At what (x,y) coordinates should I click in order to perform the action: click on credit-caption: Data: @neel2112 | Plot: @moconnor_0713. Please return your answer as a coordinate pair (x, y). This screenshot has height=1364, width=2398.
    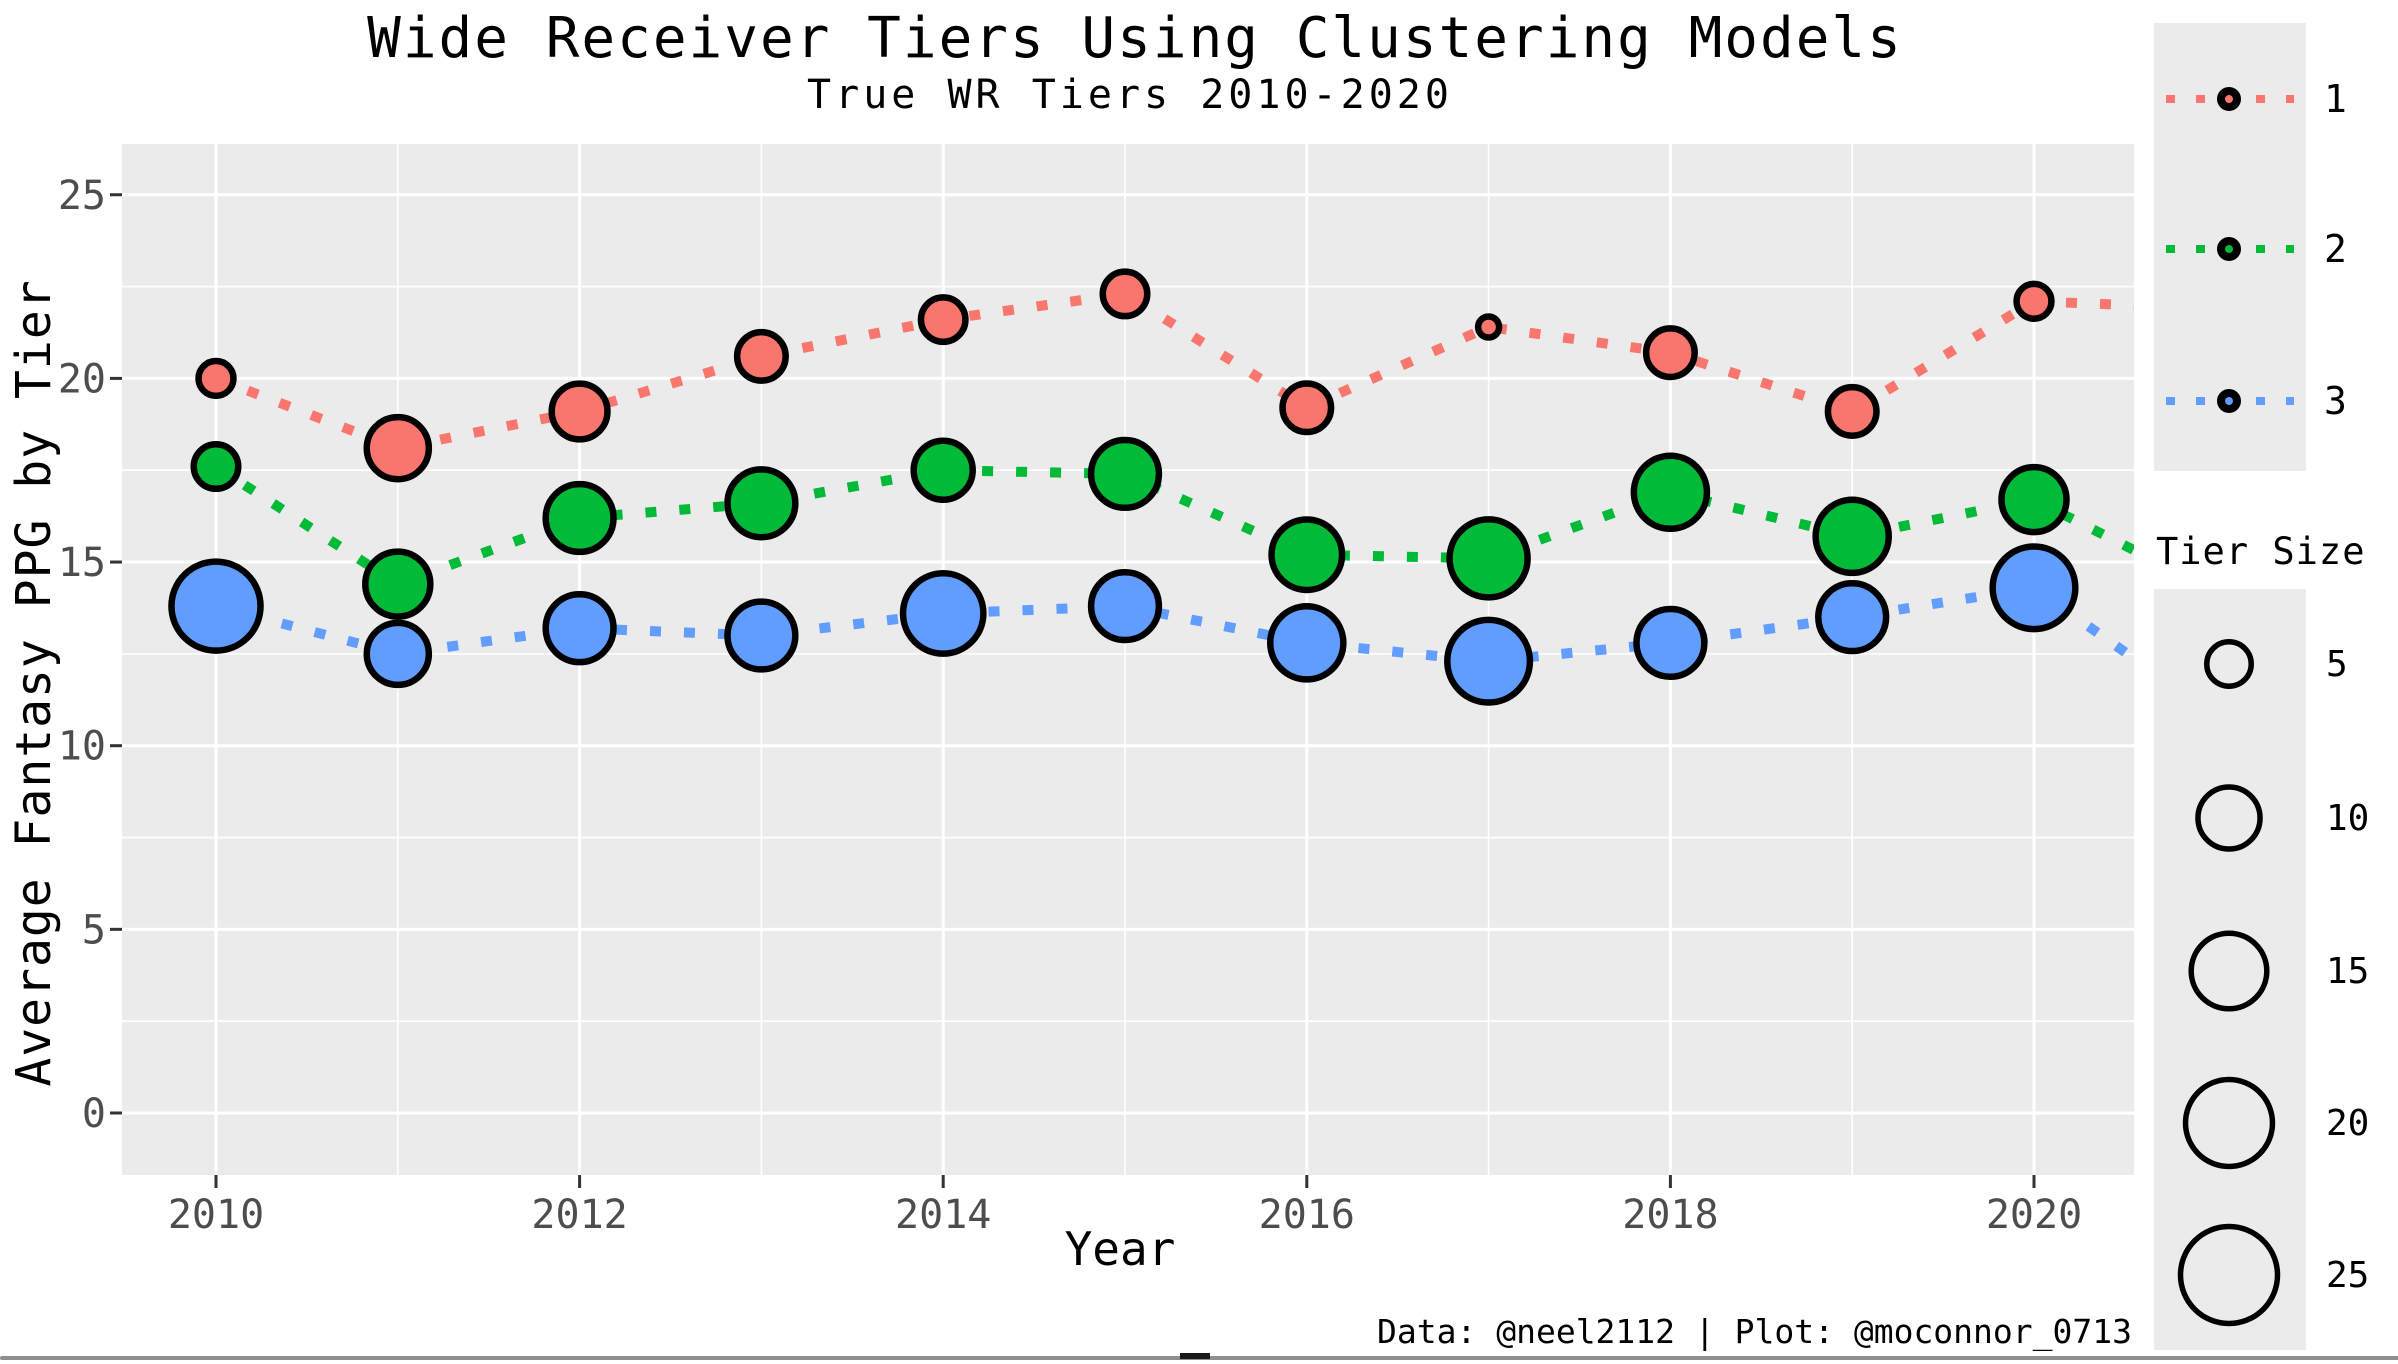
    Looking at the image, I should click on (1754, 1331).